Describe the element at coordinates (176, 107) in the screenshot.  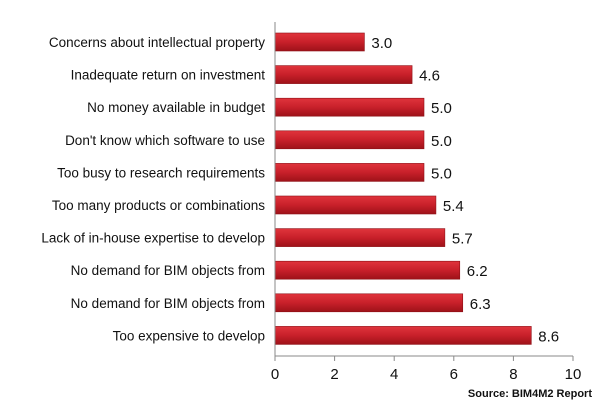
I see `category-label: No money available in budget` at that location.